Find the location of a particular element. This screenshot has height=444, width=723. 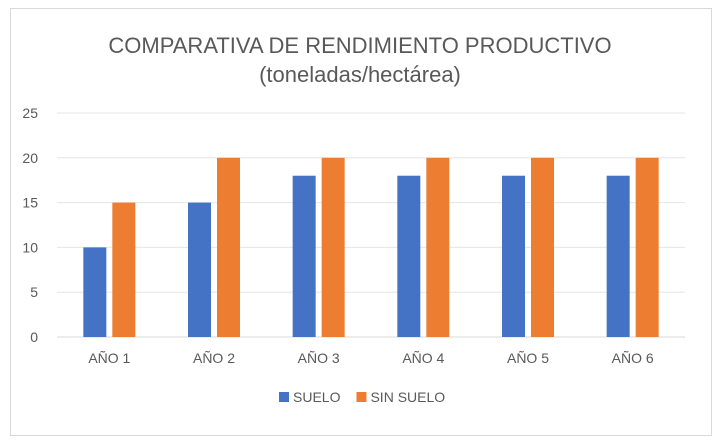

y-tick-label: 0 is located at coordinates (34, 337).